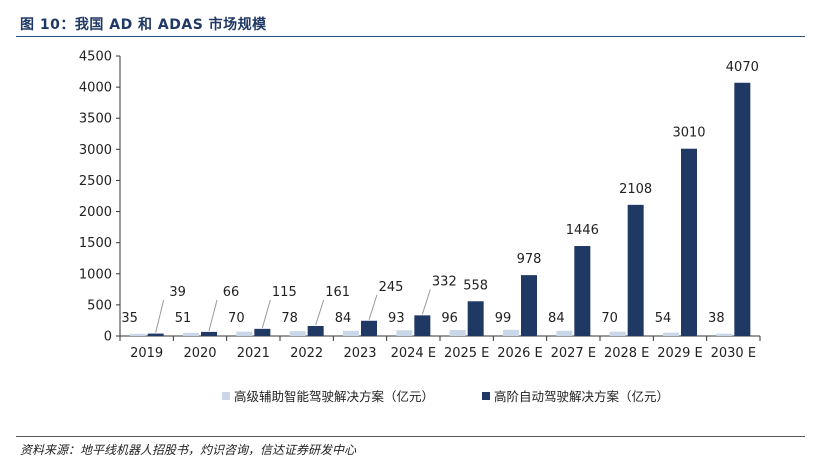  What do you see at coordinates (95, 88) in the screenshot?
I see `y-tick-label: 4000` at bounding box center [95, 88].